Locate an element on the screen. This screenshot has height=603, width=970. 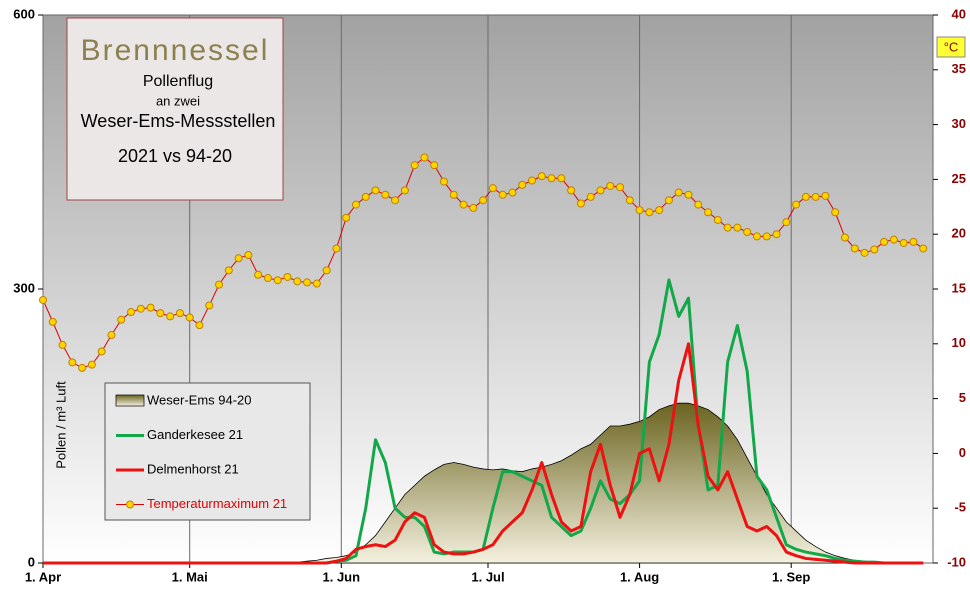
y2-tick-label: 25 is located at coordinates (959, 178).